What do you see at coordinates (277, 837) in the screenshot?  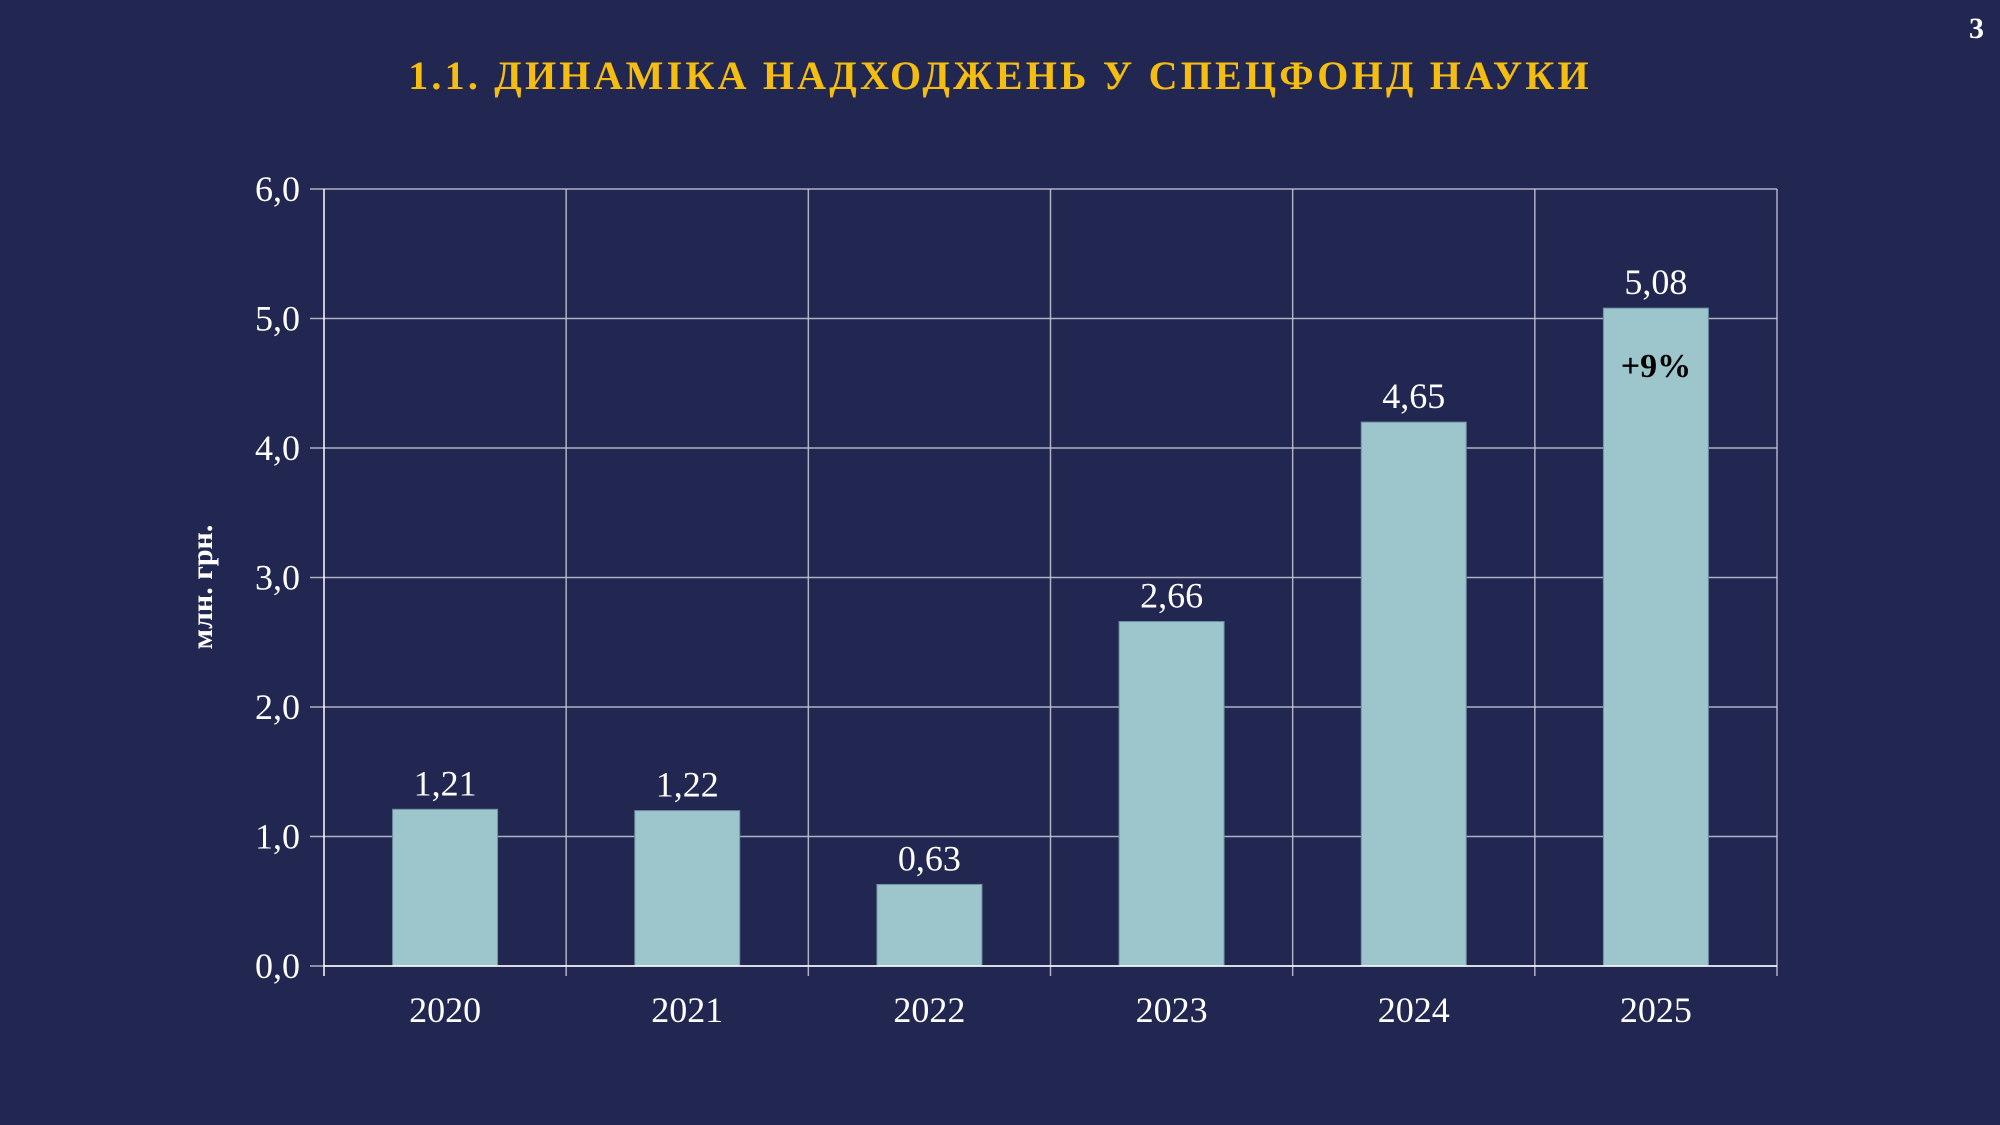 I see `y-tick-label: 1,0` at bounding box center [277, 837].